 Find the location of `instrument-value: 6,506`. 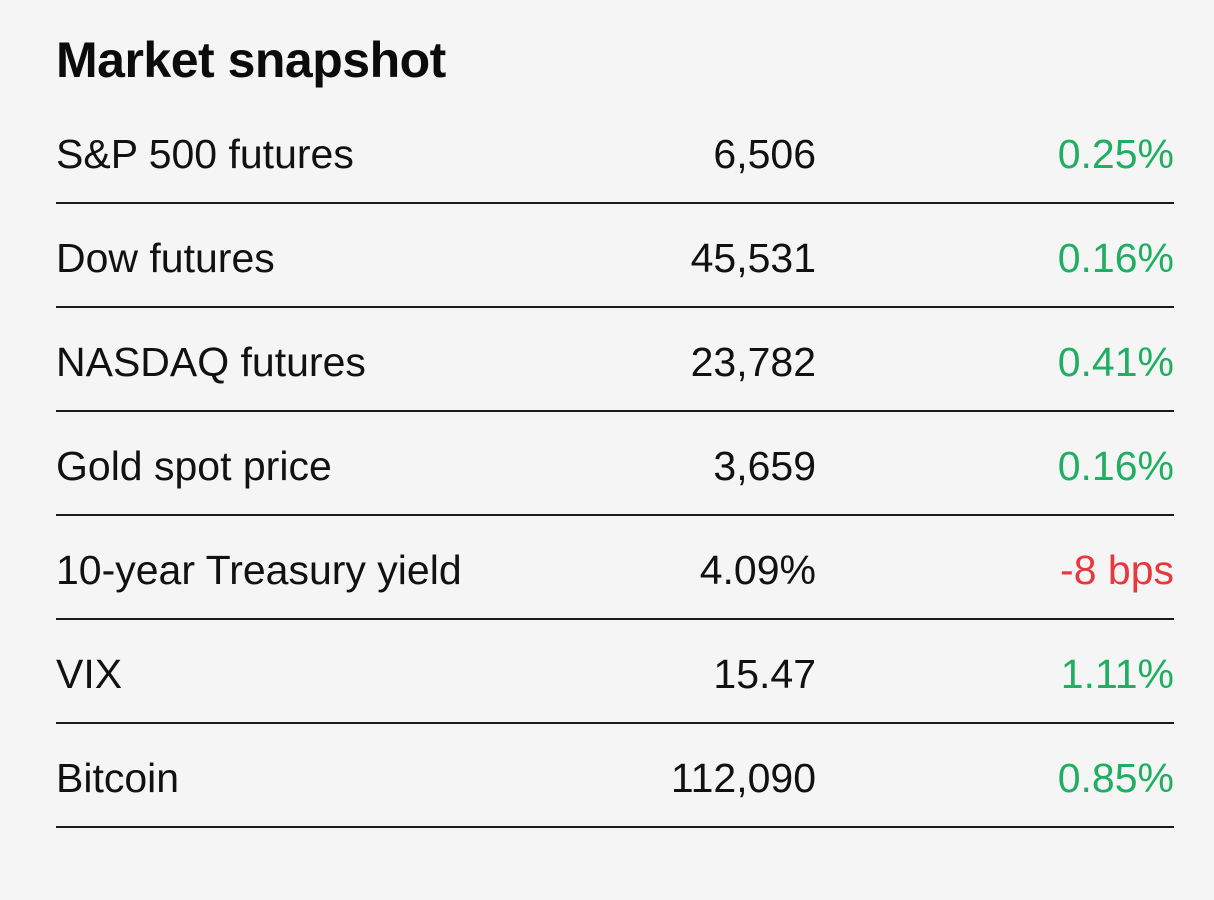

instrument-value: 6,506 is located at coordinates (764, 154).